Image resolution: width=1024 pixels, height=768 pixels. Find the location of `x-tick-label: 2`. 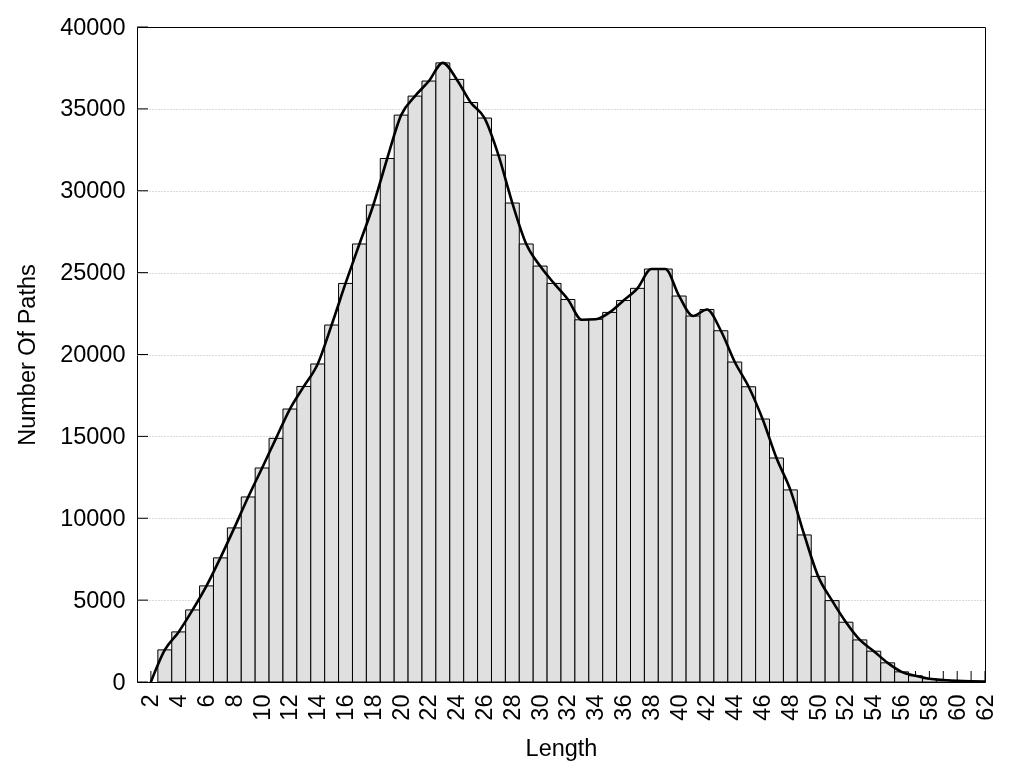

x-tick-label: 2 is located at coordinates (150, 701).